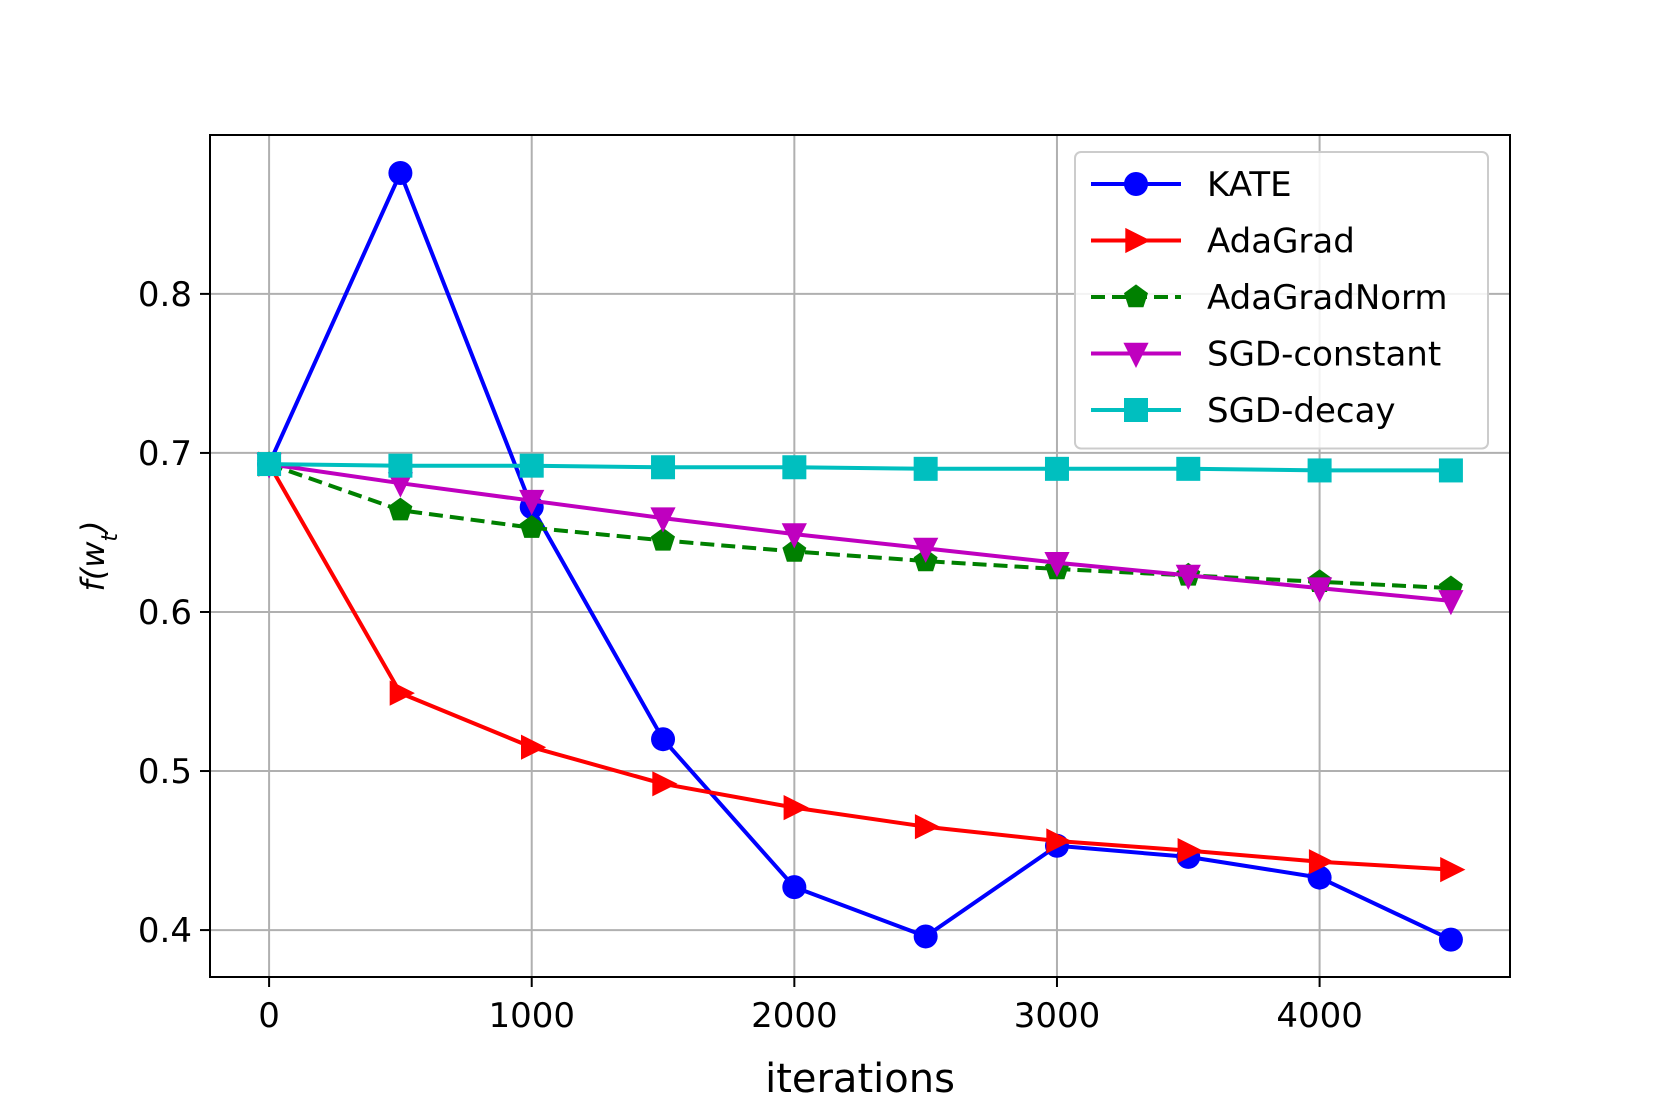 The width and height of the screenshot is (1661, 1107). I want to click on legend-item: AdaGradNorm, so click(1269, 298).